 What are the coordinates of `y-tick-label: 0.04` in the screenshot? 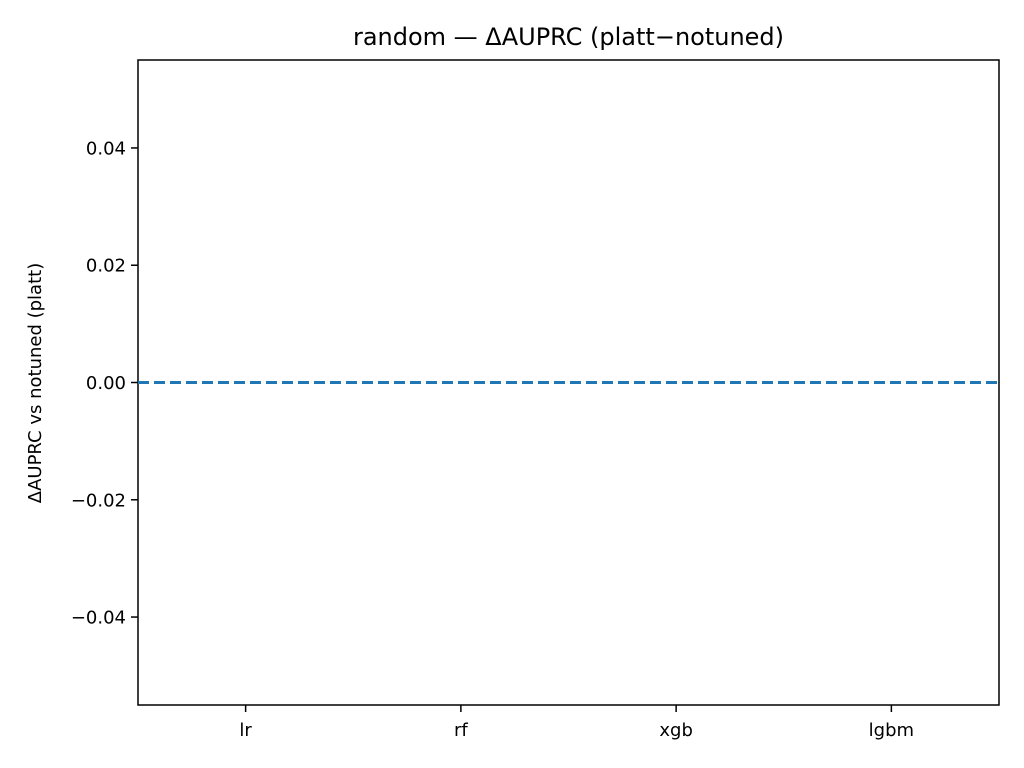 It's located at (106, 148).